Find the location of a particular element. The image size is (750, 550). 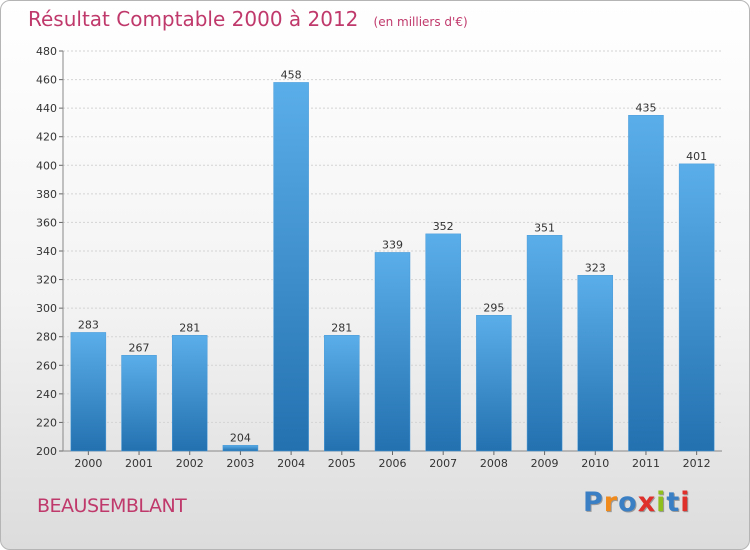

logo-letter: P is located at coordinates (593, 502).